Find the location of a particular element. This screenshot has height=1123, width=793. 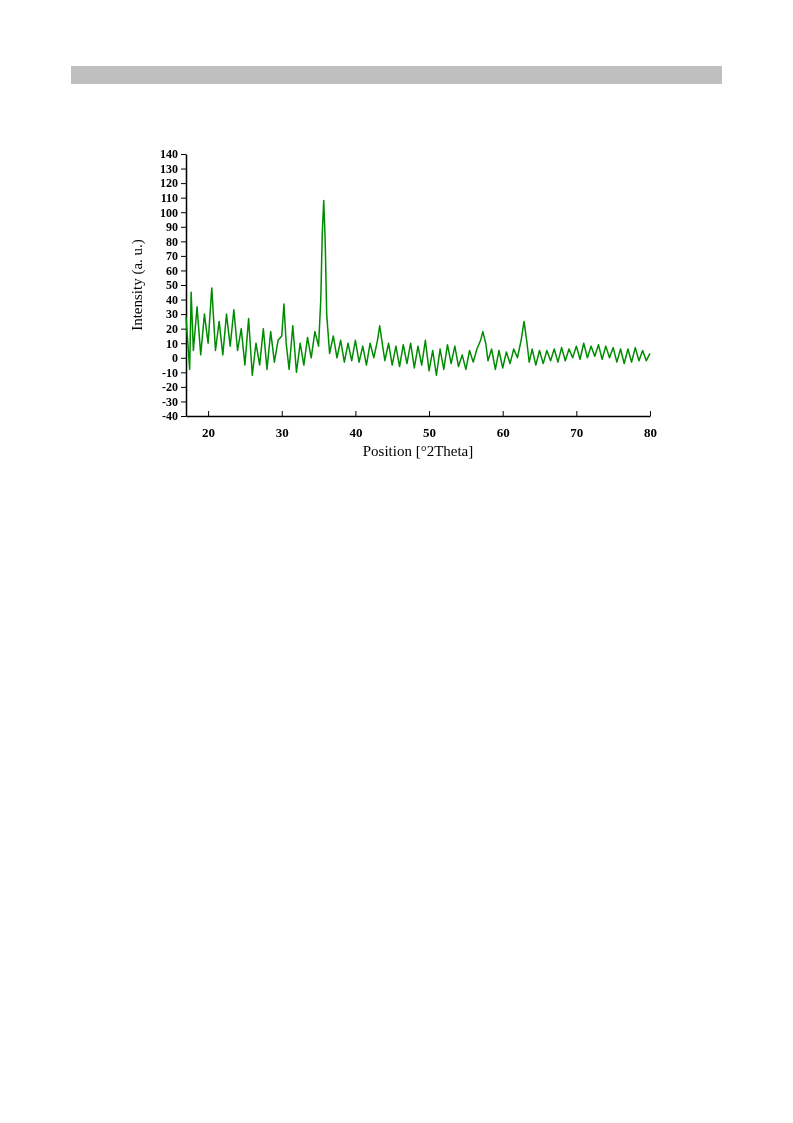

y-tick-label: 10 is located at coordinates (172, 343).